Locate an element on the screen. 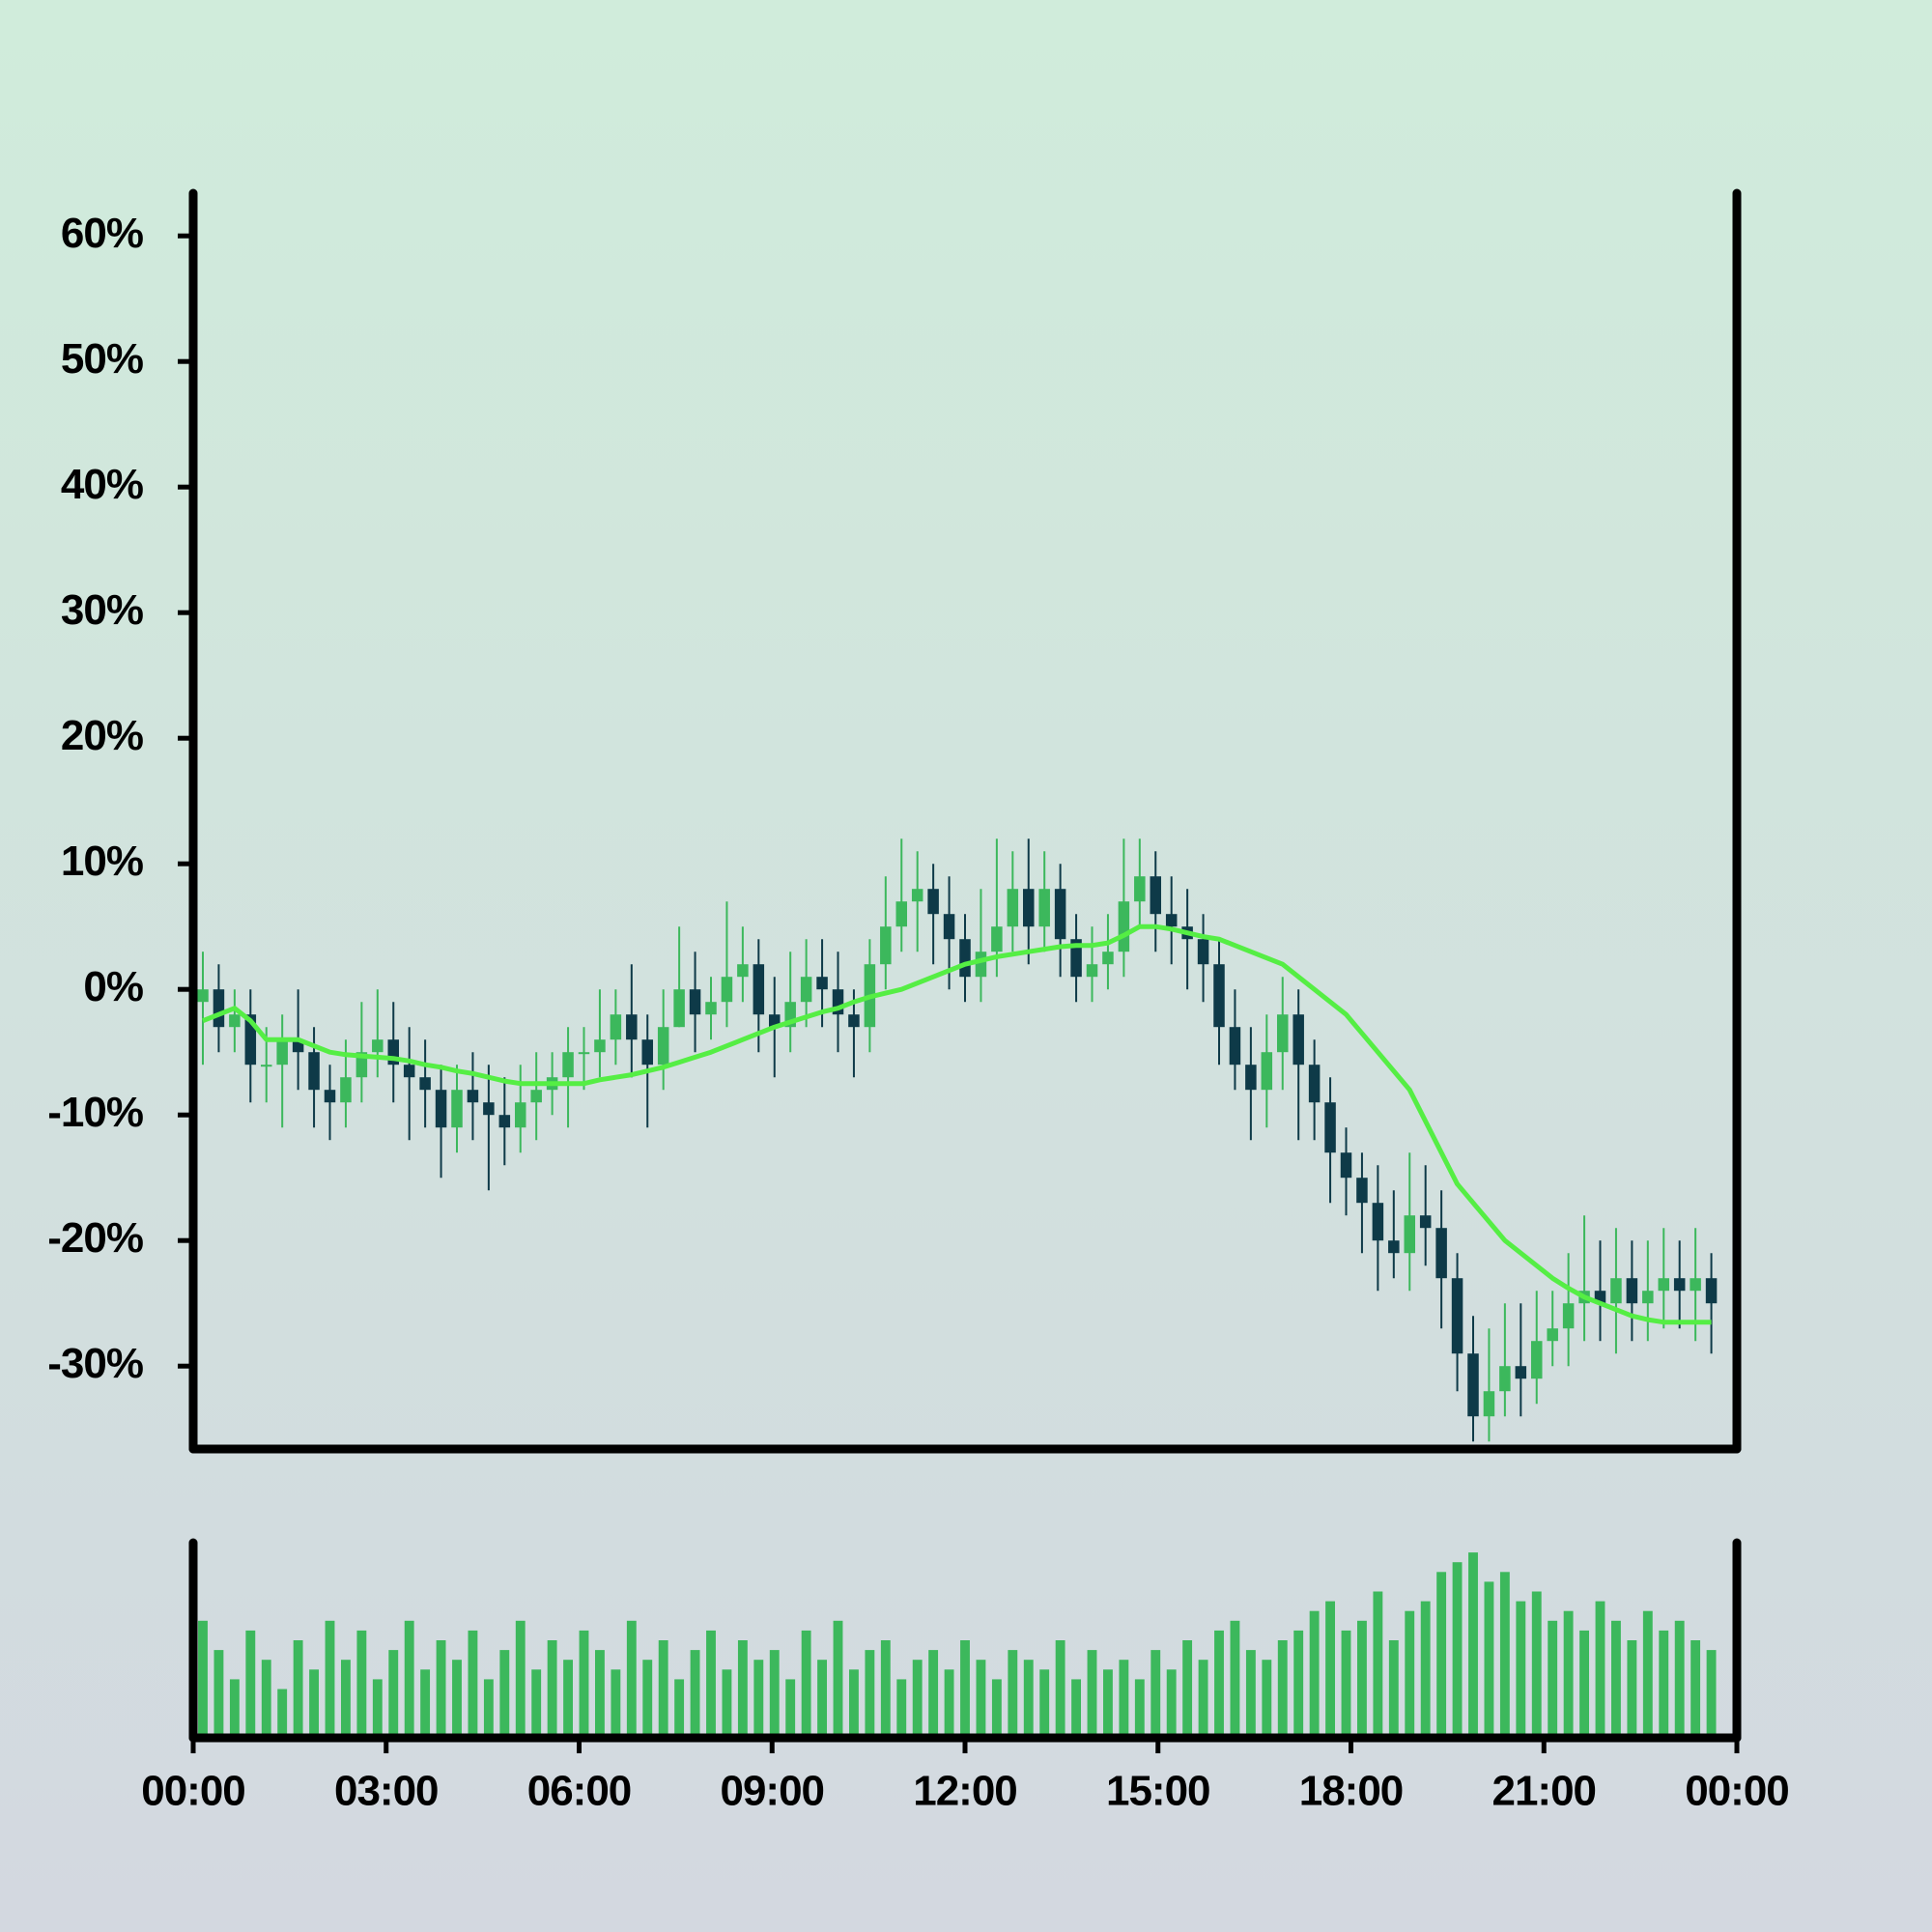 The width and height of the screenshot is (1932, 1932). y-tick-label: 0% is located at coordinates (113, 986).